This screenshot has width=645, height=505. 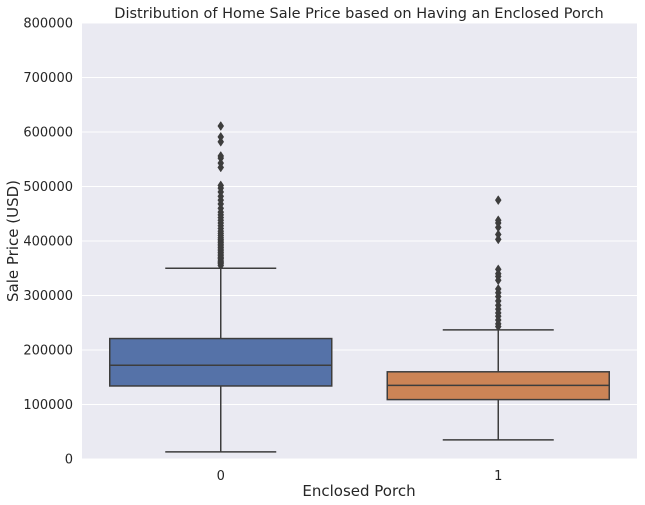 What do you see at coordinates (13, 241) in the screenshot?
I see `y-axis-label: Sale Price (USD)` at bounding box center [13, 241].